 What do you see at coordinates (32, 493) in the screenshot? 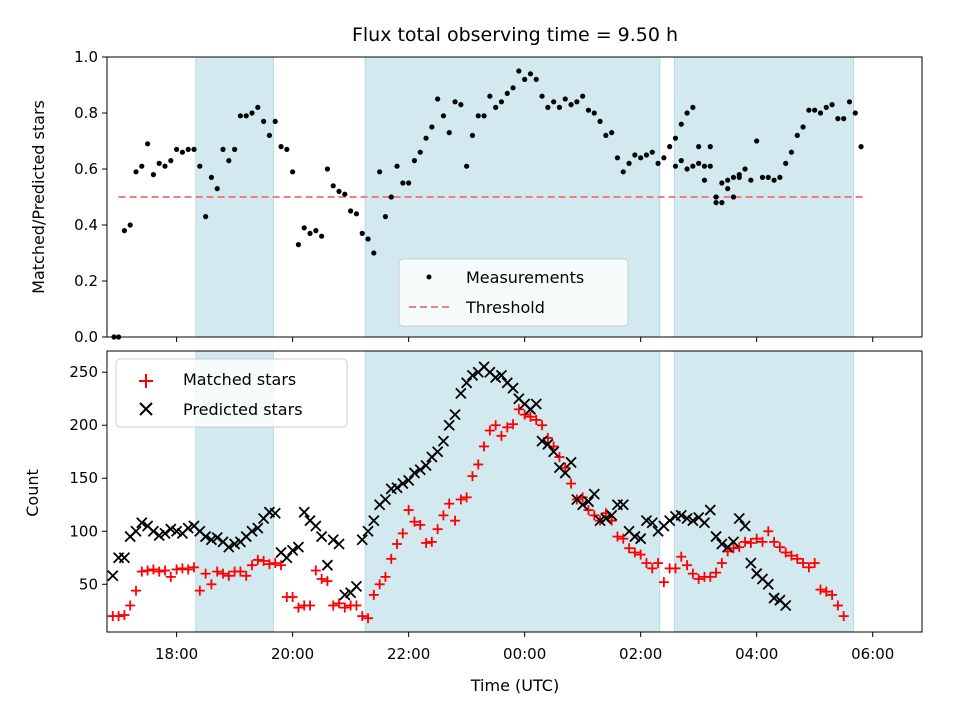
I see `count-y-label: Count` at bounding box center [32, 493].